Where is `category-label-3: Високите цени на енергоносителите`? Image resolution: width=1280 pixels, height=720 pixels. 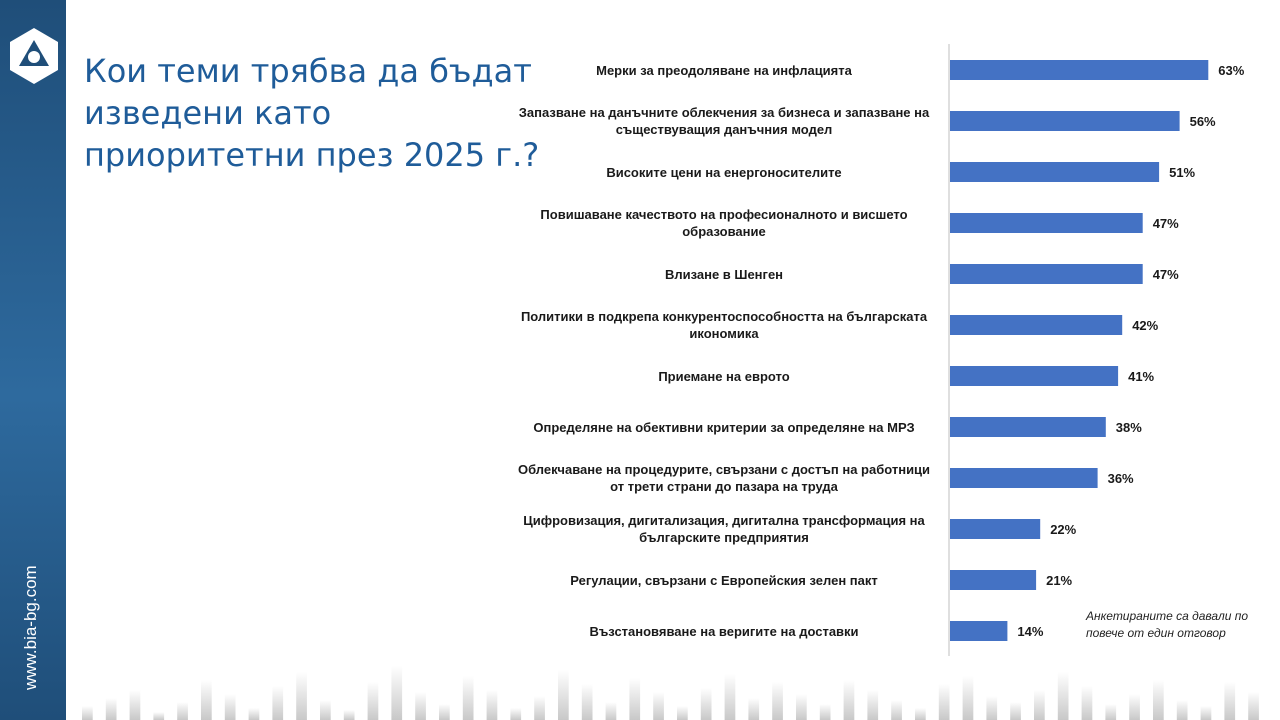
category-label-3: Високите цени на енергоносителите is located at coordinates (724, 172).